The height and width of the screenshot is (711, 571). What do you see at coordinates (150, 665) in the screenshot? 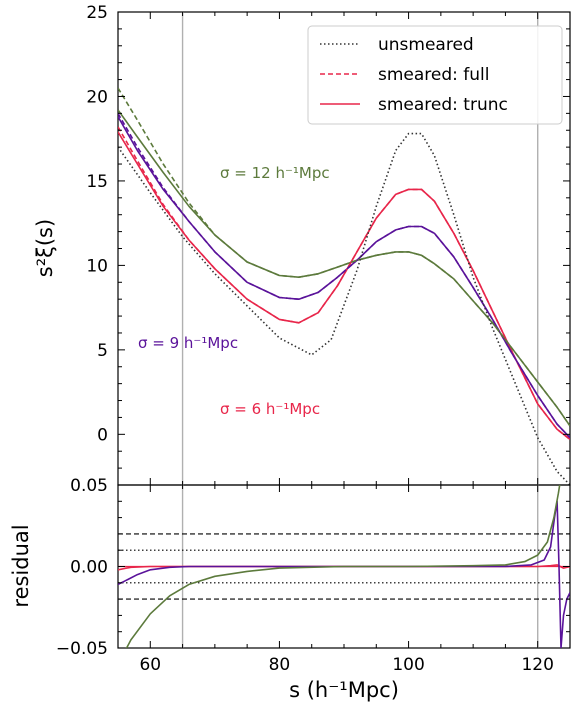
I see `x-tick-label-60: 60` at bounding box center [150, 665].